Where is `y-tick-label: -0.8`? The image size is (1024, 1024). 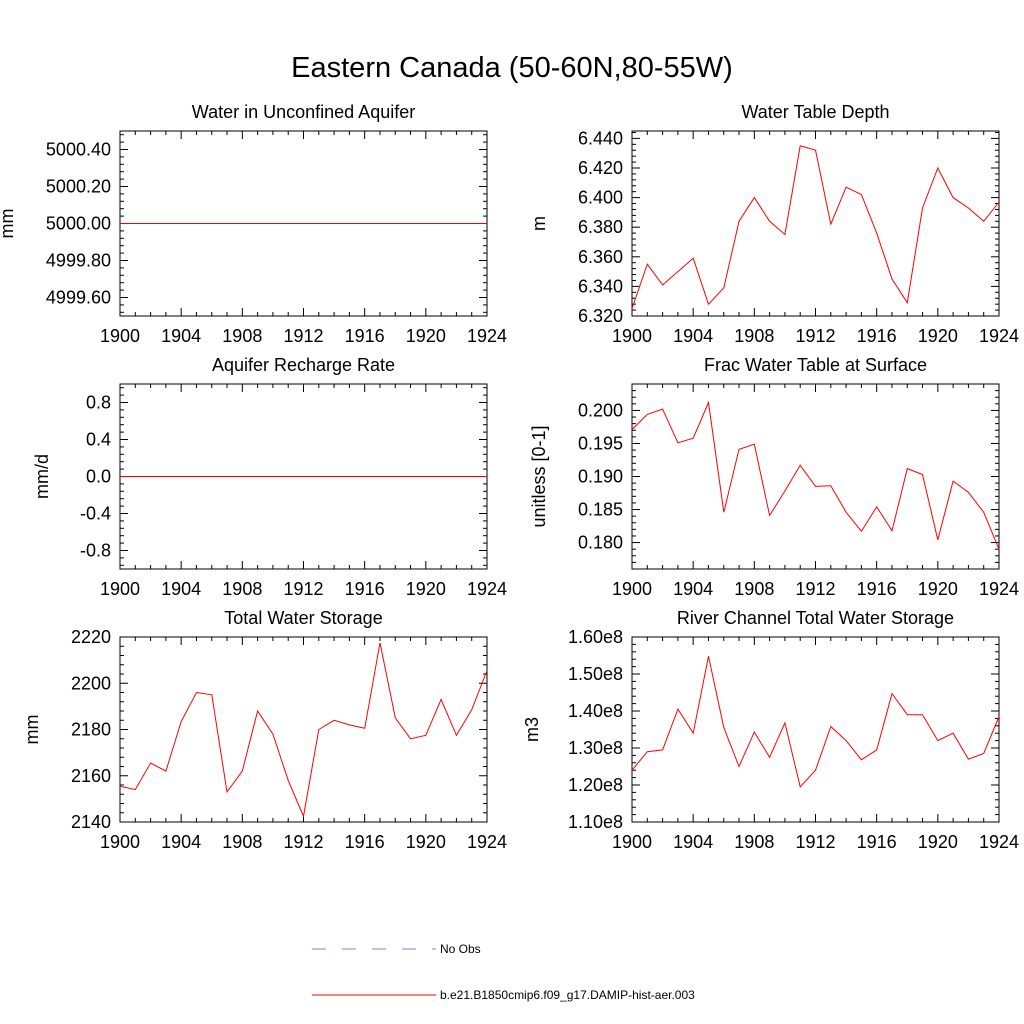 y-tick-label: -0.8 is located at coordinates (95, 551).